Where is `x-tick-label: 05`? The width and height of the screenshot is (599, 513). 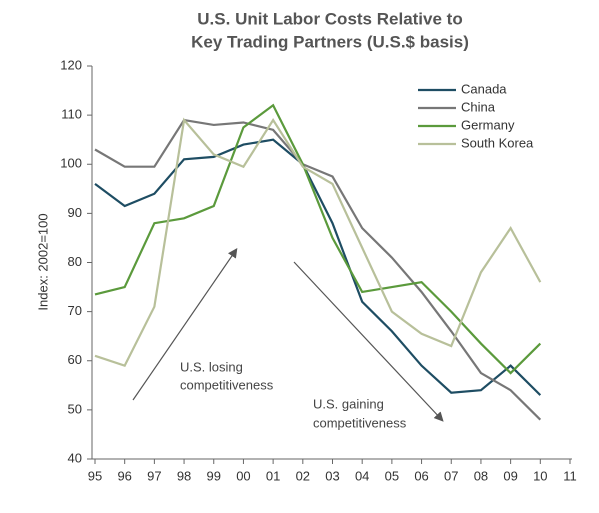
x-tick-label: 05 is located at coordinates (392, 475).